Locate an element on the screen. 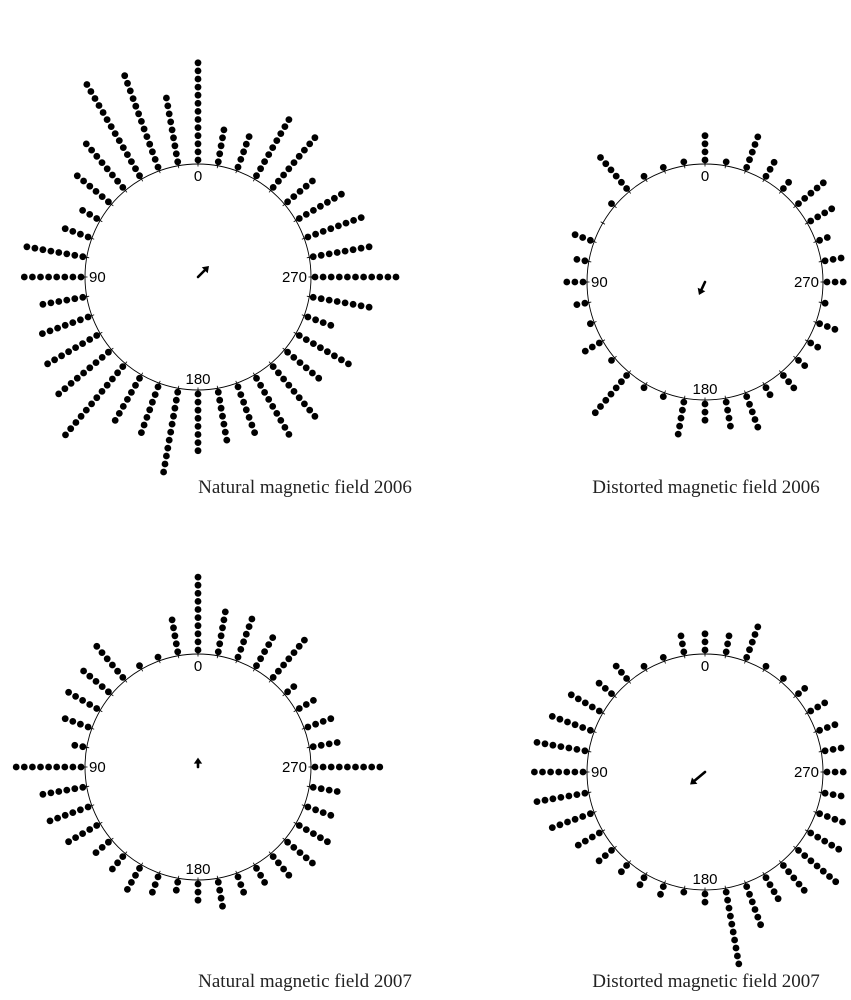 This screenshot has width=851, height=1000. axis-label-270: 270 is located at coordinates (294, 277).